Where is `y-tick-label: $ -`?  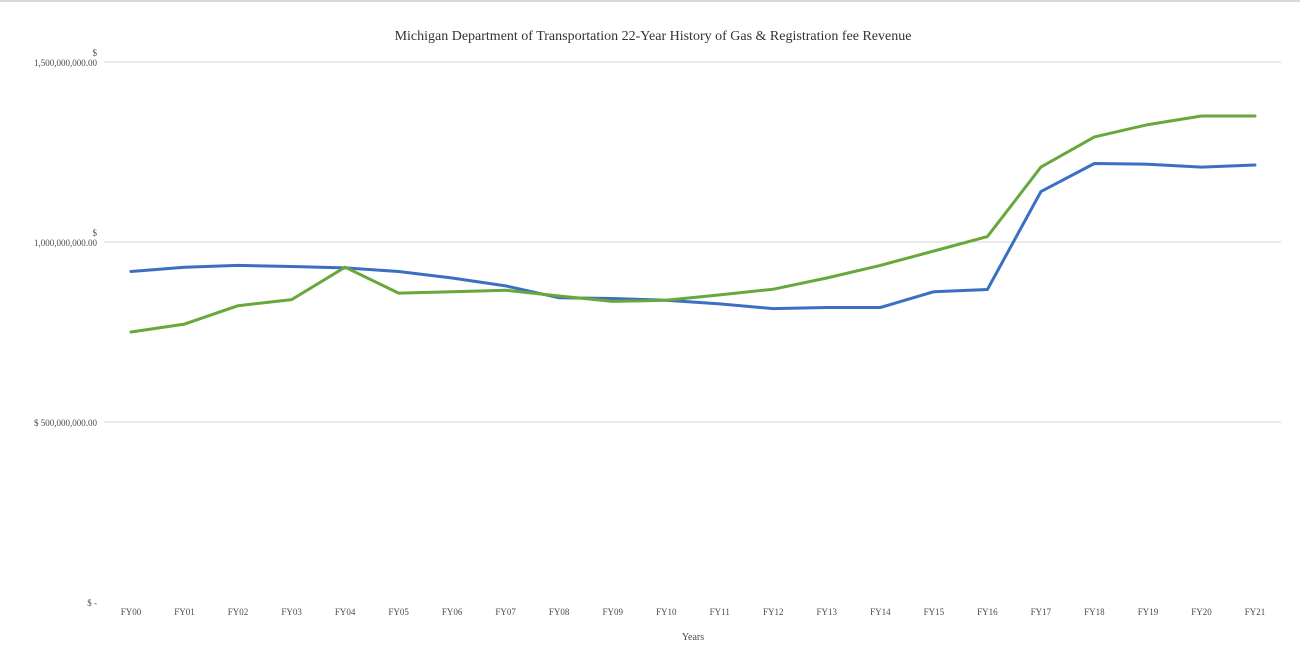
y-tick-label: $ - is located at coordinates (92, 603).